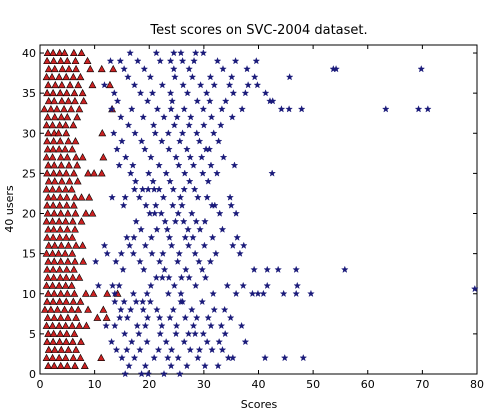 The height and width of the screenshot is (417, 485). What do you see at coordinates (9, 208) in the screenshot?
I see `y-axis-label: 40 users` at bounding box center [9, 208].